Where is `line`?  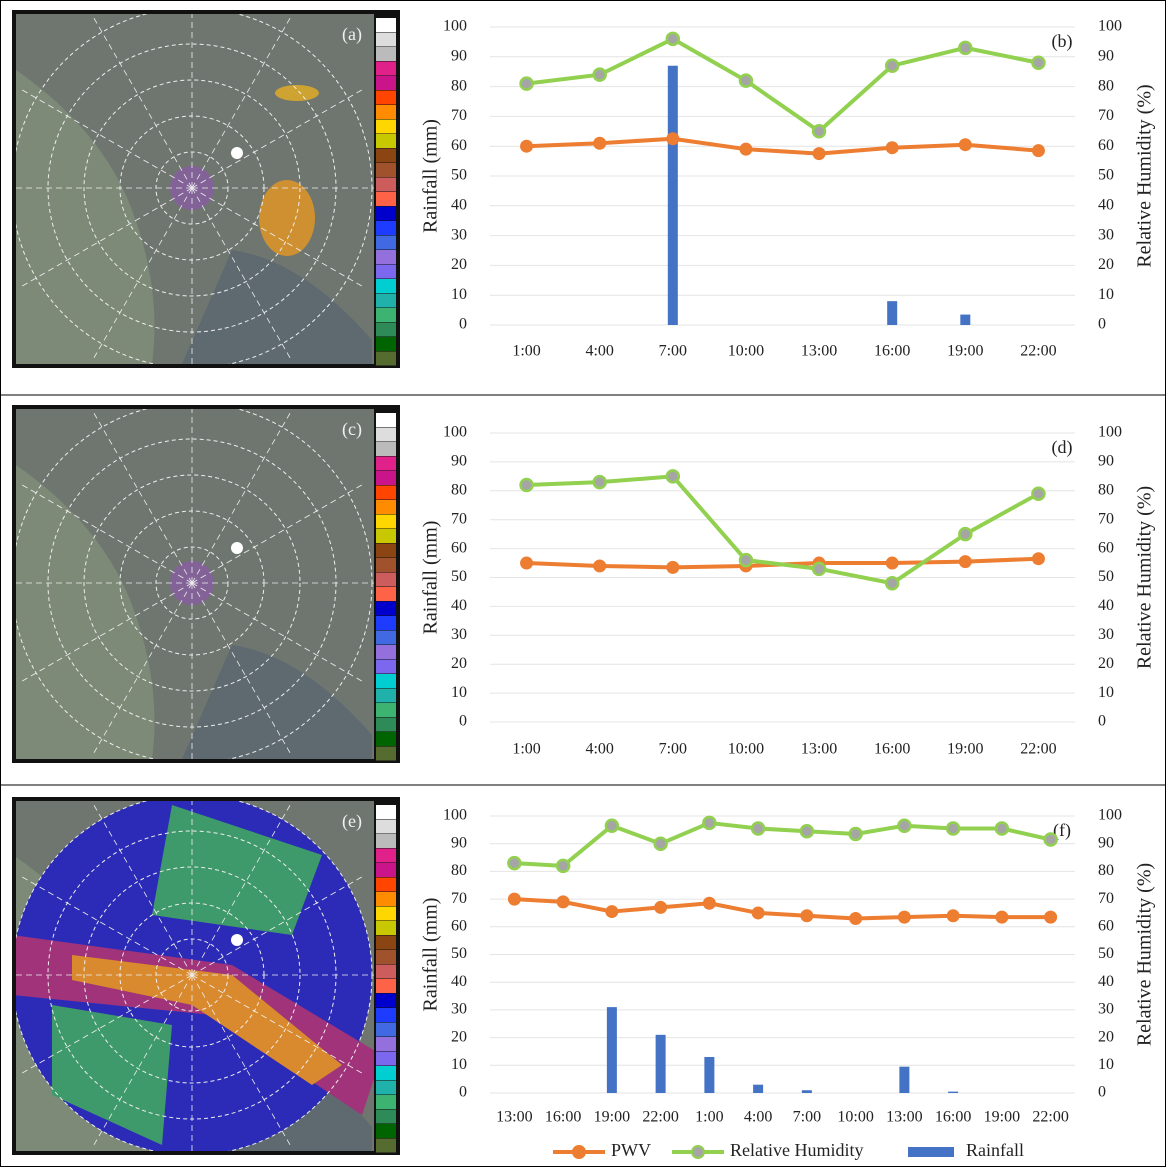
line is located at coordinates (783, 844).